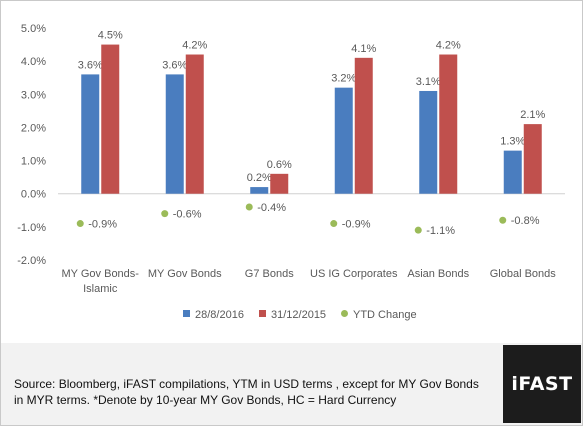 This screenshot has width=583, height=426. What do you see at coordinates (259, 178) in the screenshot?
I see `data-label: 0.2%` at bounding box center [259, 178].